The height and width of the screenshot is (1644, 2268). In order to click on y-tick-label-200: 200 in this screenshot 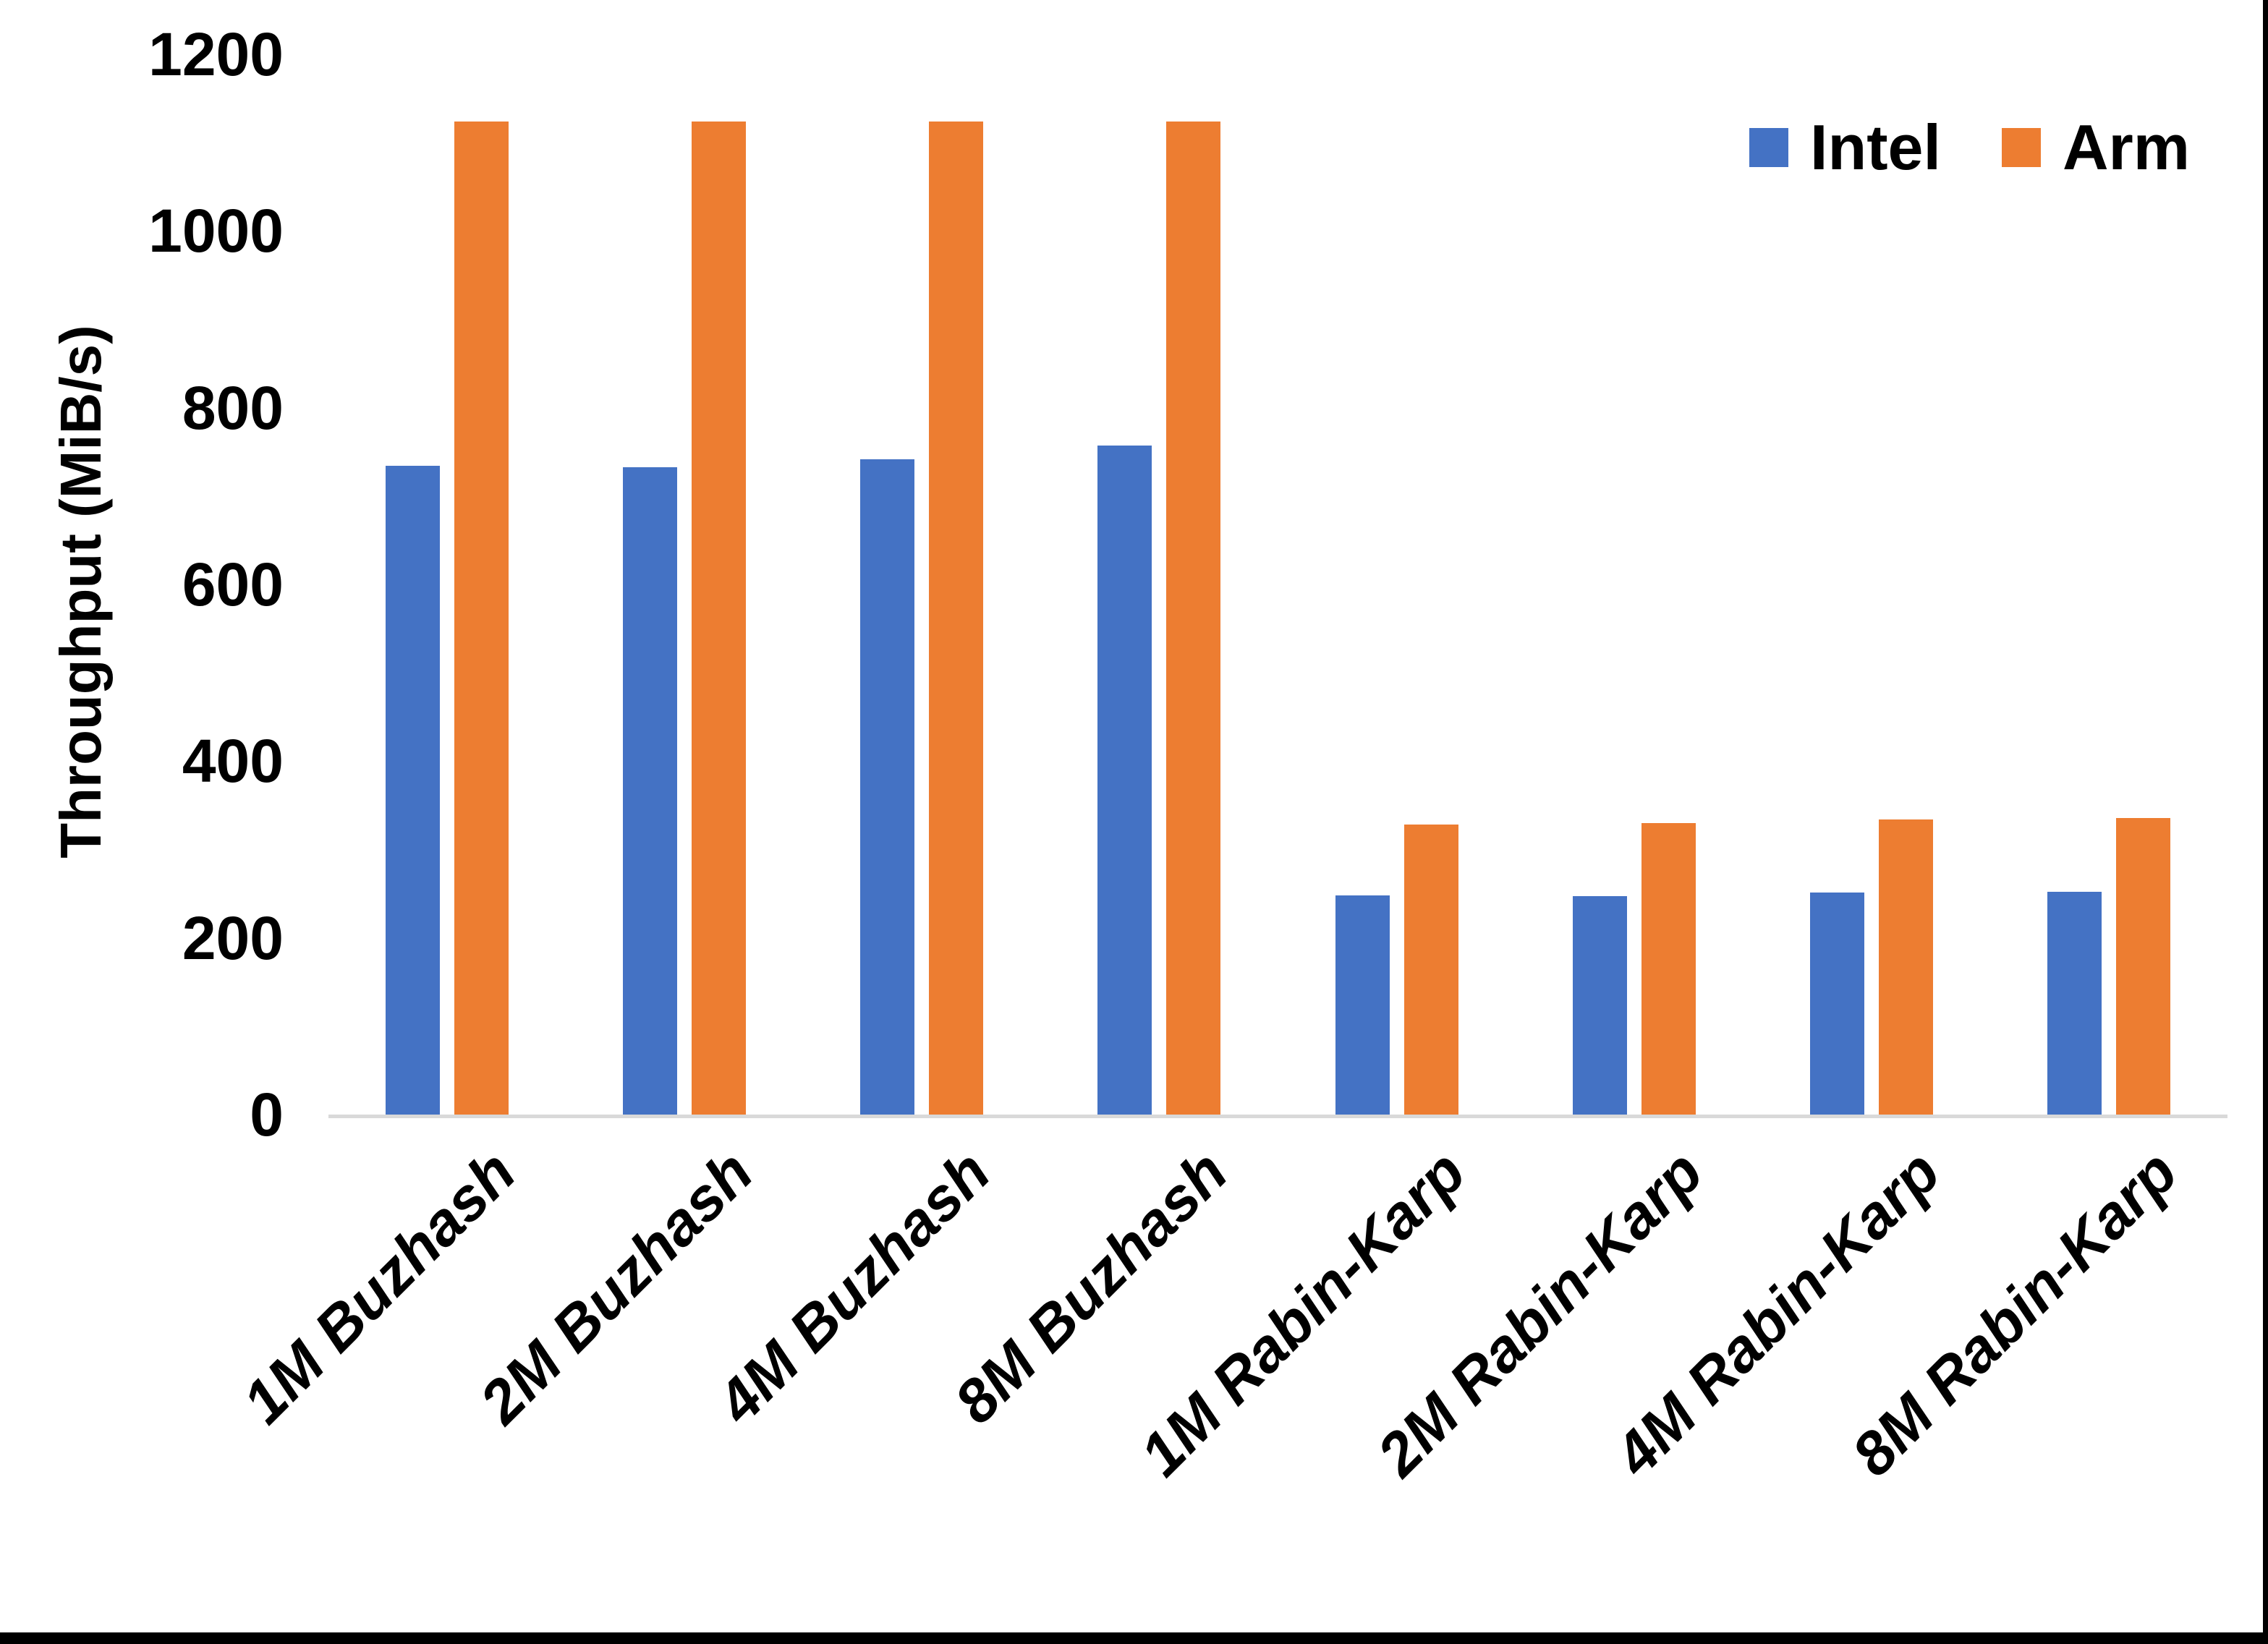, I will do `click(233, 937)`.